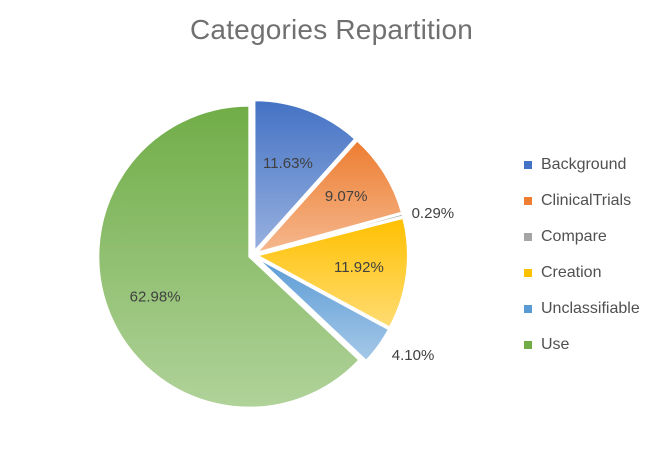  I want to click on data-label-background: 11.63%, so click(288, 163).